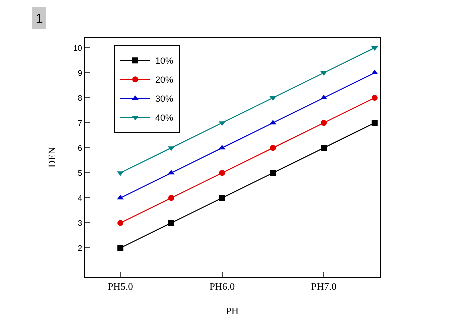 The width and height of the screenshot is (464, 327). Describe the element at coordinates (80, 223) in the screenshot. I see `y-tick-label: 3` at that location.